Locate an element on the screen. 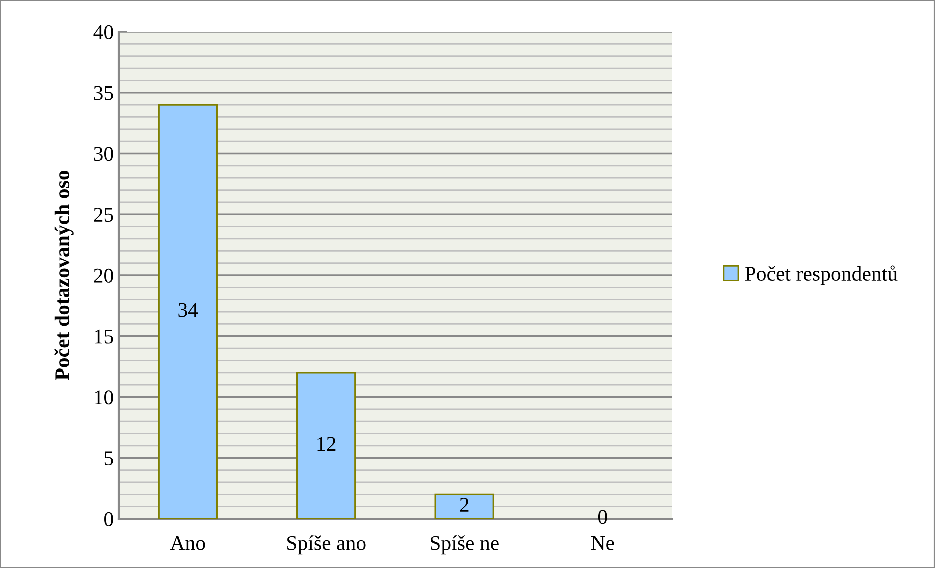 The height and width of the screenshot is (568, 935). data-label: 2 is located at coordinates (464, 505).